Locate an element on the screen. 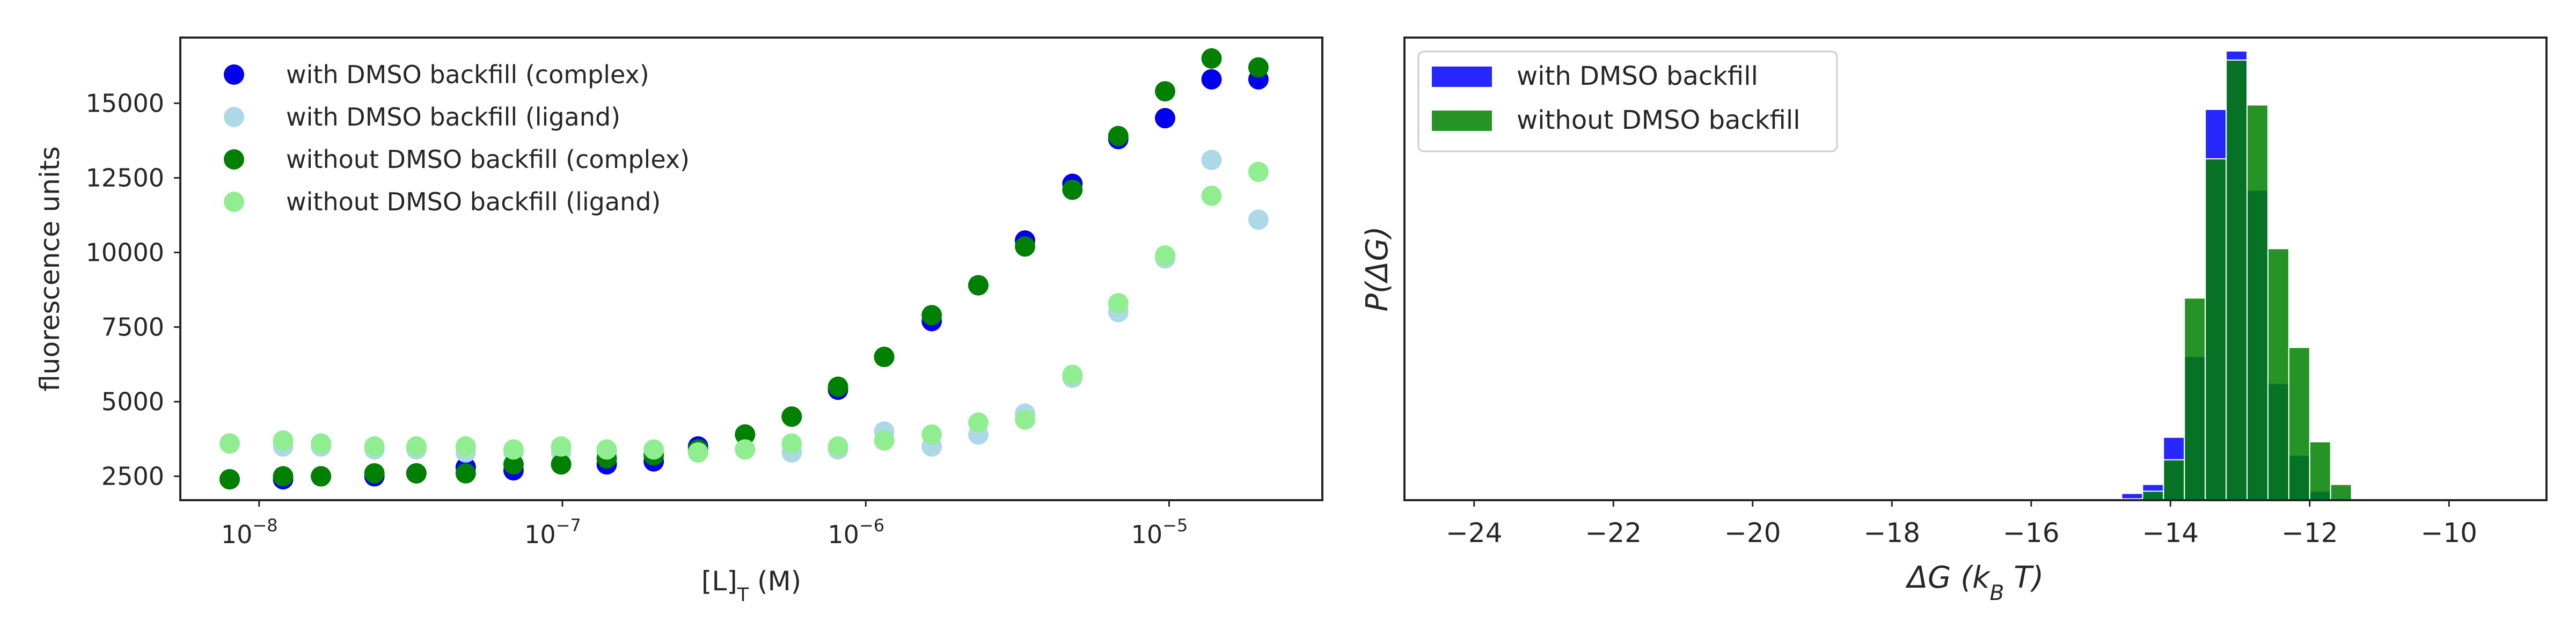  x-tick-label: 10⁻⁷ is located at coordinates (552, 532).